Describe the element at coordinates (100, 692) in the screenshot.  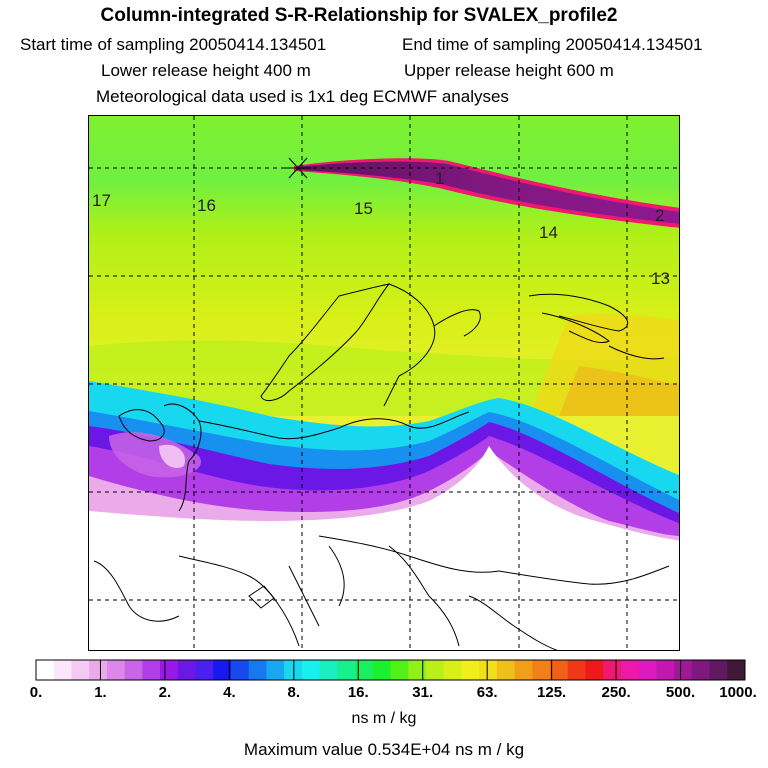
I see `colorbar-tick-label: 1.` at that location.